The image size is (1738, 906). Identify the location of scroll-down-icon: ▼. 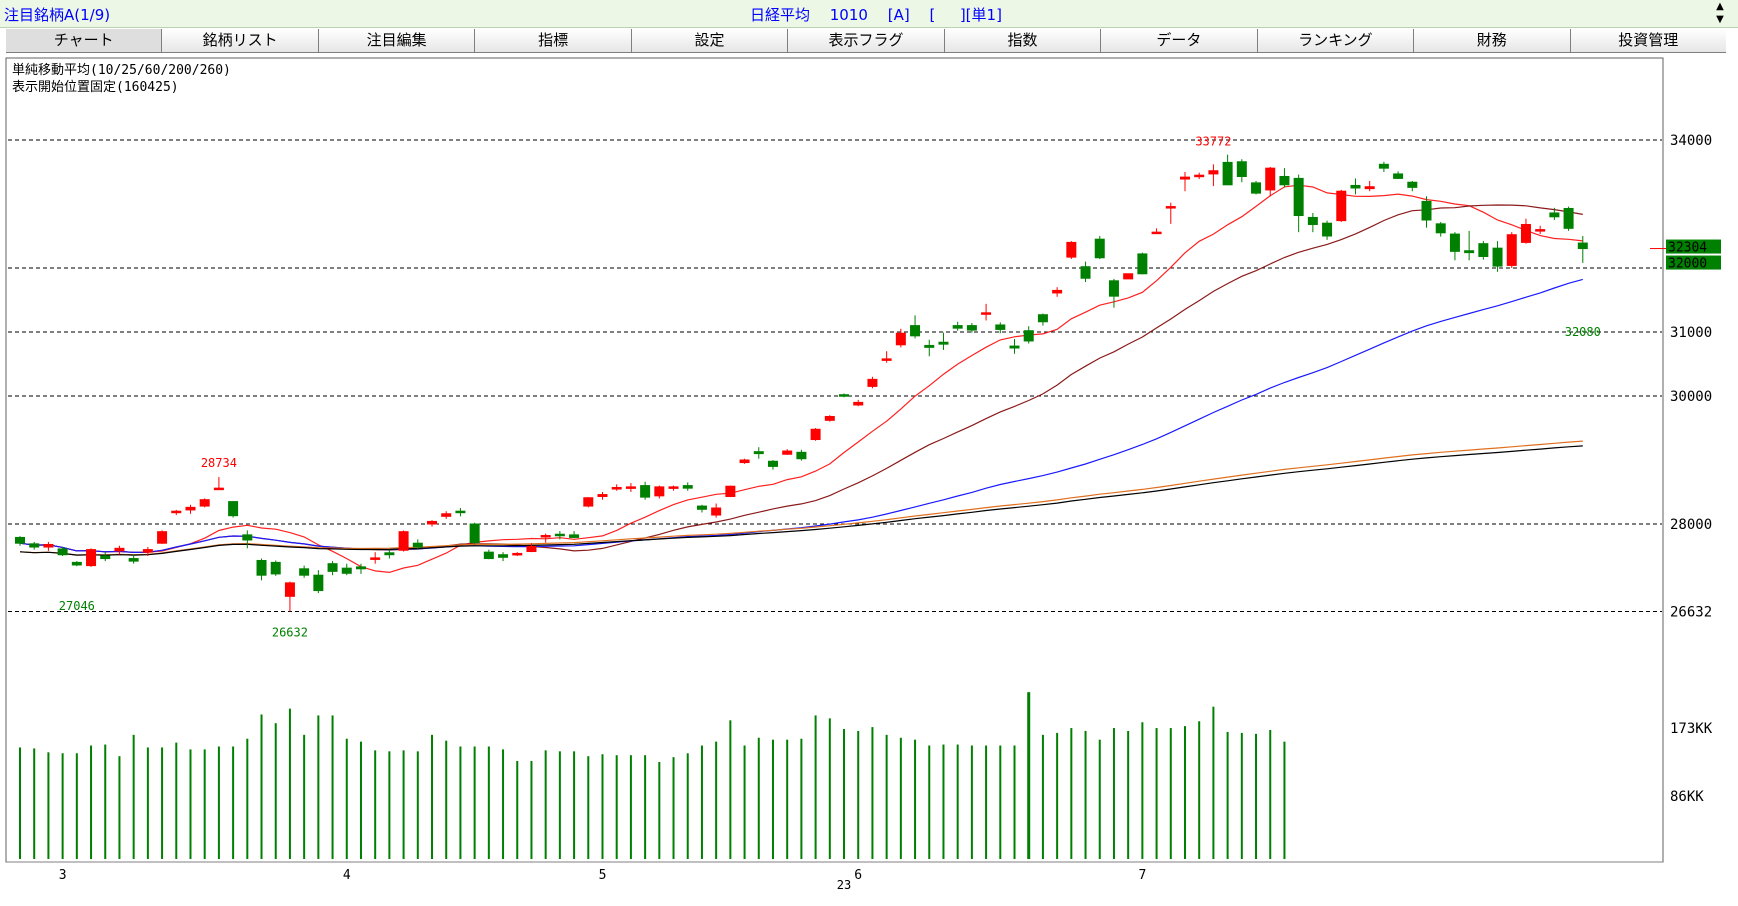
(1720, 19).